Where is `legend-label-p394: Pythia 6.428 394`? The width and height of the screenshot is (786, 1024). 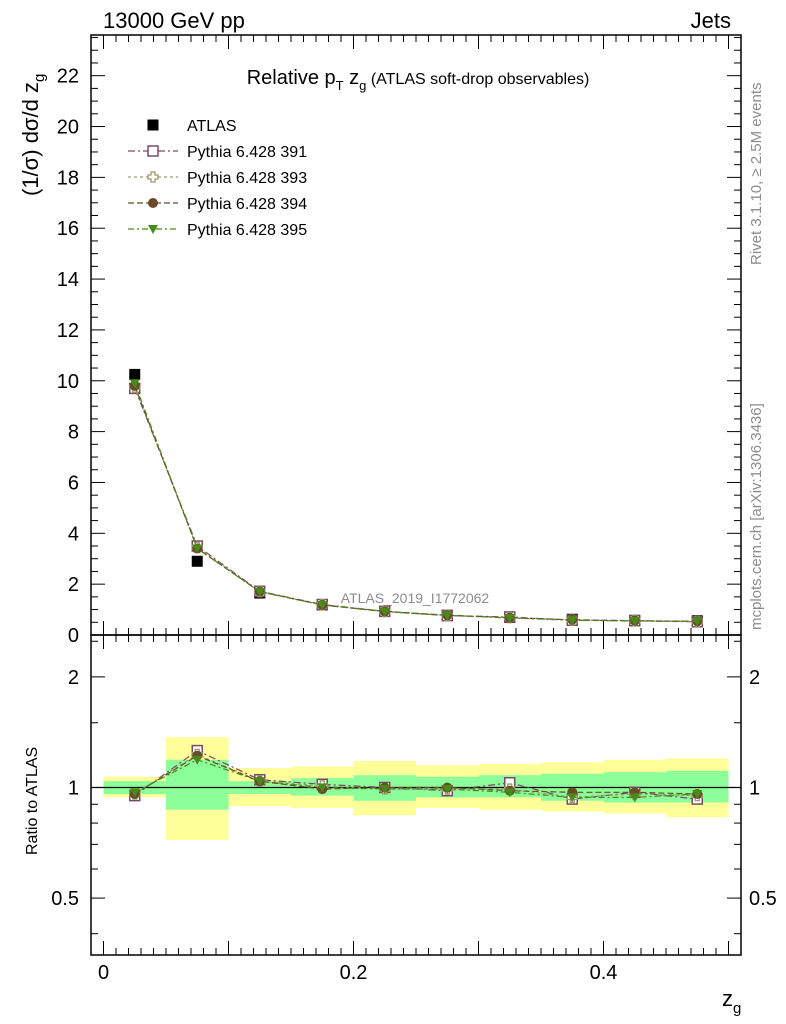
legend-label-p394: Pythia 6.428 394 is located at coordinates (247, 204).